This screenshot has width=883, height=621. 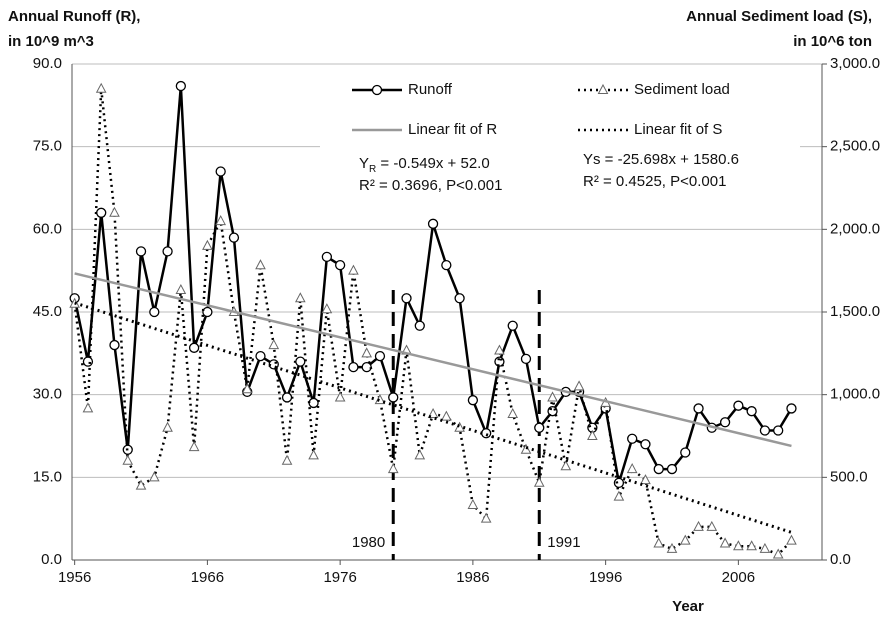 What do you see at coordinates (472, 577) in the screenshot?
I see `x-tick-label: 1986` at bounding box center [472, 577].